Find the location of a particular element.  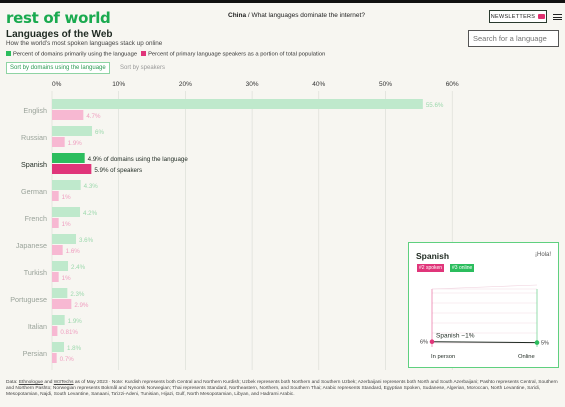

source-link-ethnologue: Ethnologue is located at coordinates (31, 382).